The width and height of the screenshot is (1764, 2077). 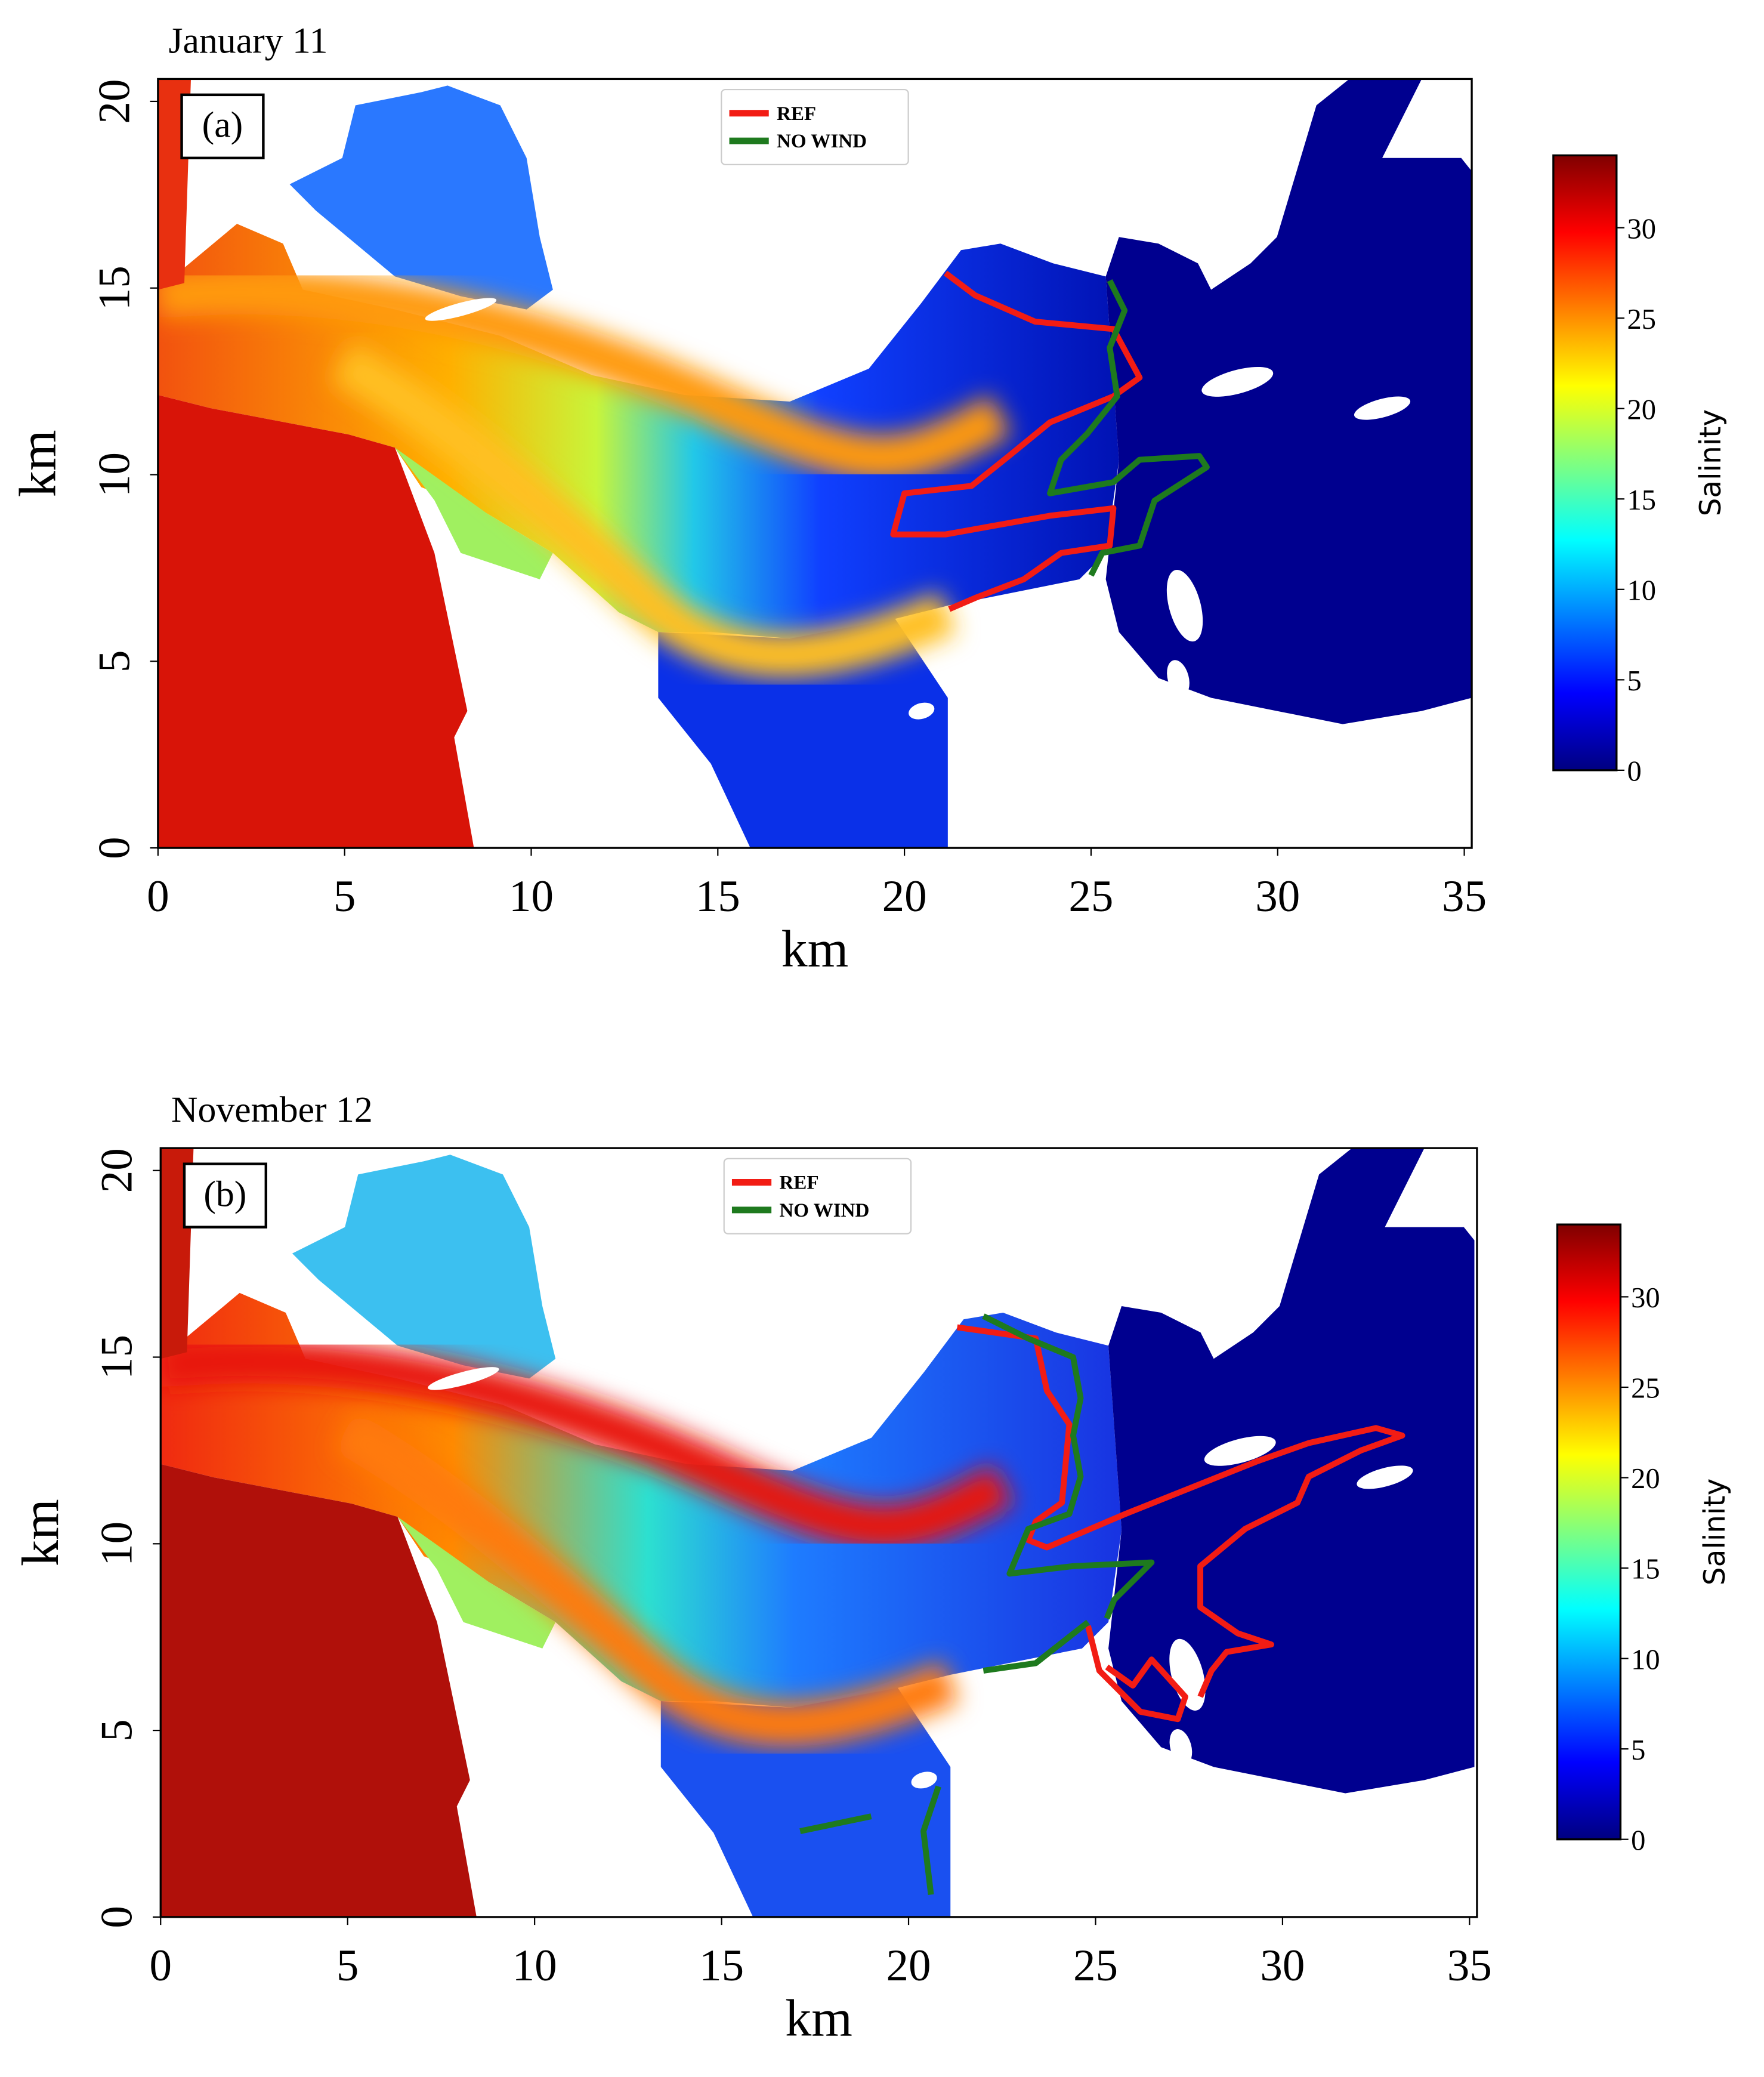 What do you see at coordinates (272, 1110) in the screenshot?
I see `panel-title: November 12` at bounding box center [272, 1110].